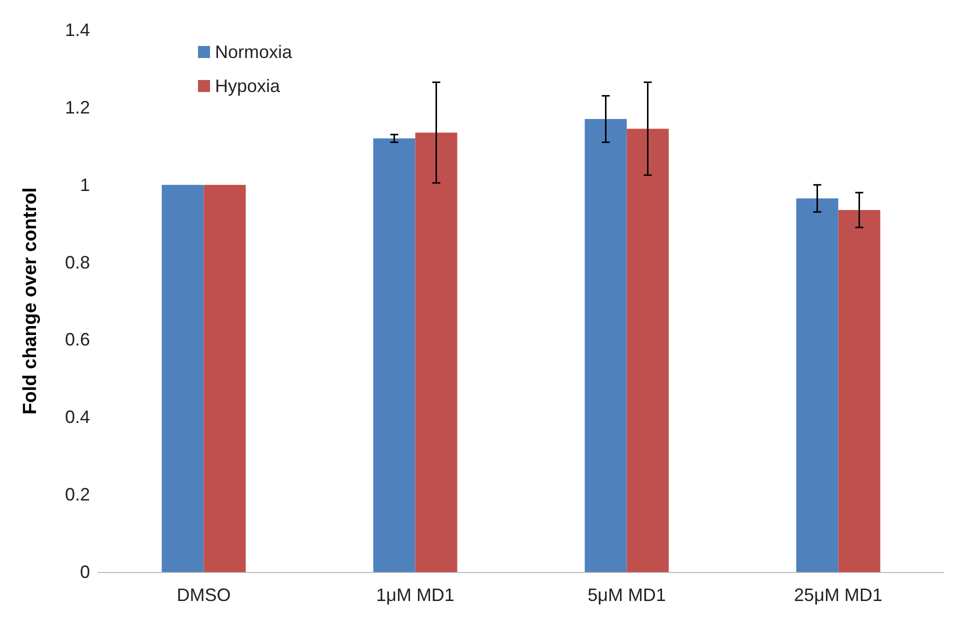 The width and height of the screenshot is (962, 626). What do you see at coordinates (254, 52) in the screenshot?
I see `legend-label: Normoxia` at bounding box center [254, 52].